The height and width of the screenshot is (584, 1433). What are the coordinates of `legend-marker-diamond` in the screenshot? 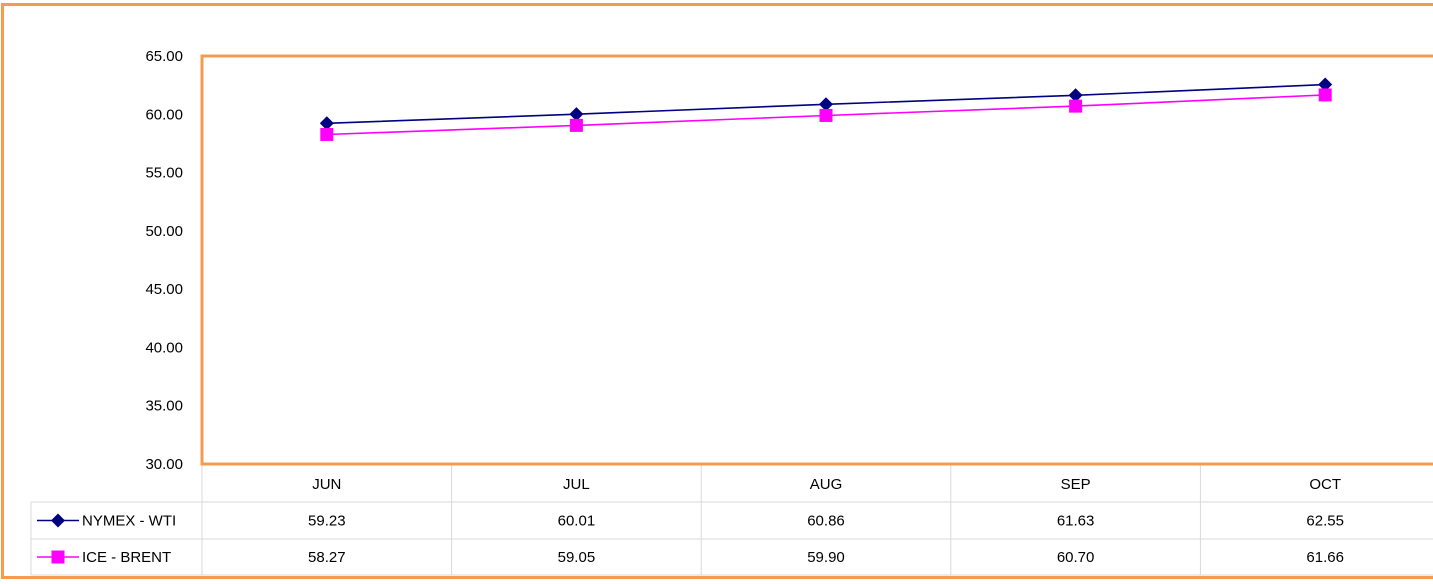 It's located at (58, 520).